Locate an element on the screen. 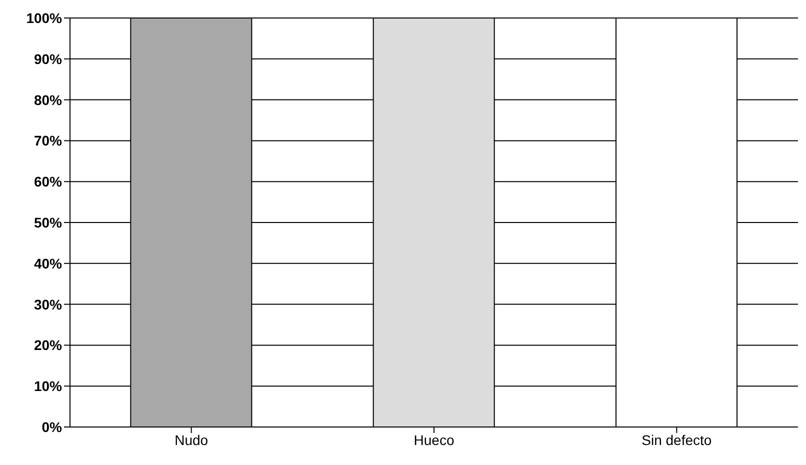 The width and height of the screenshot is (806, 465). y-tick-label: 0% is located at coordinates (52, 426).